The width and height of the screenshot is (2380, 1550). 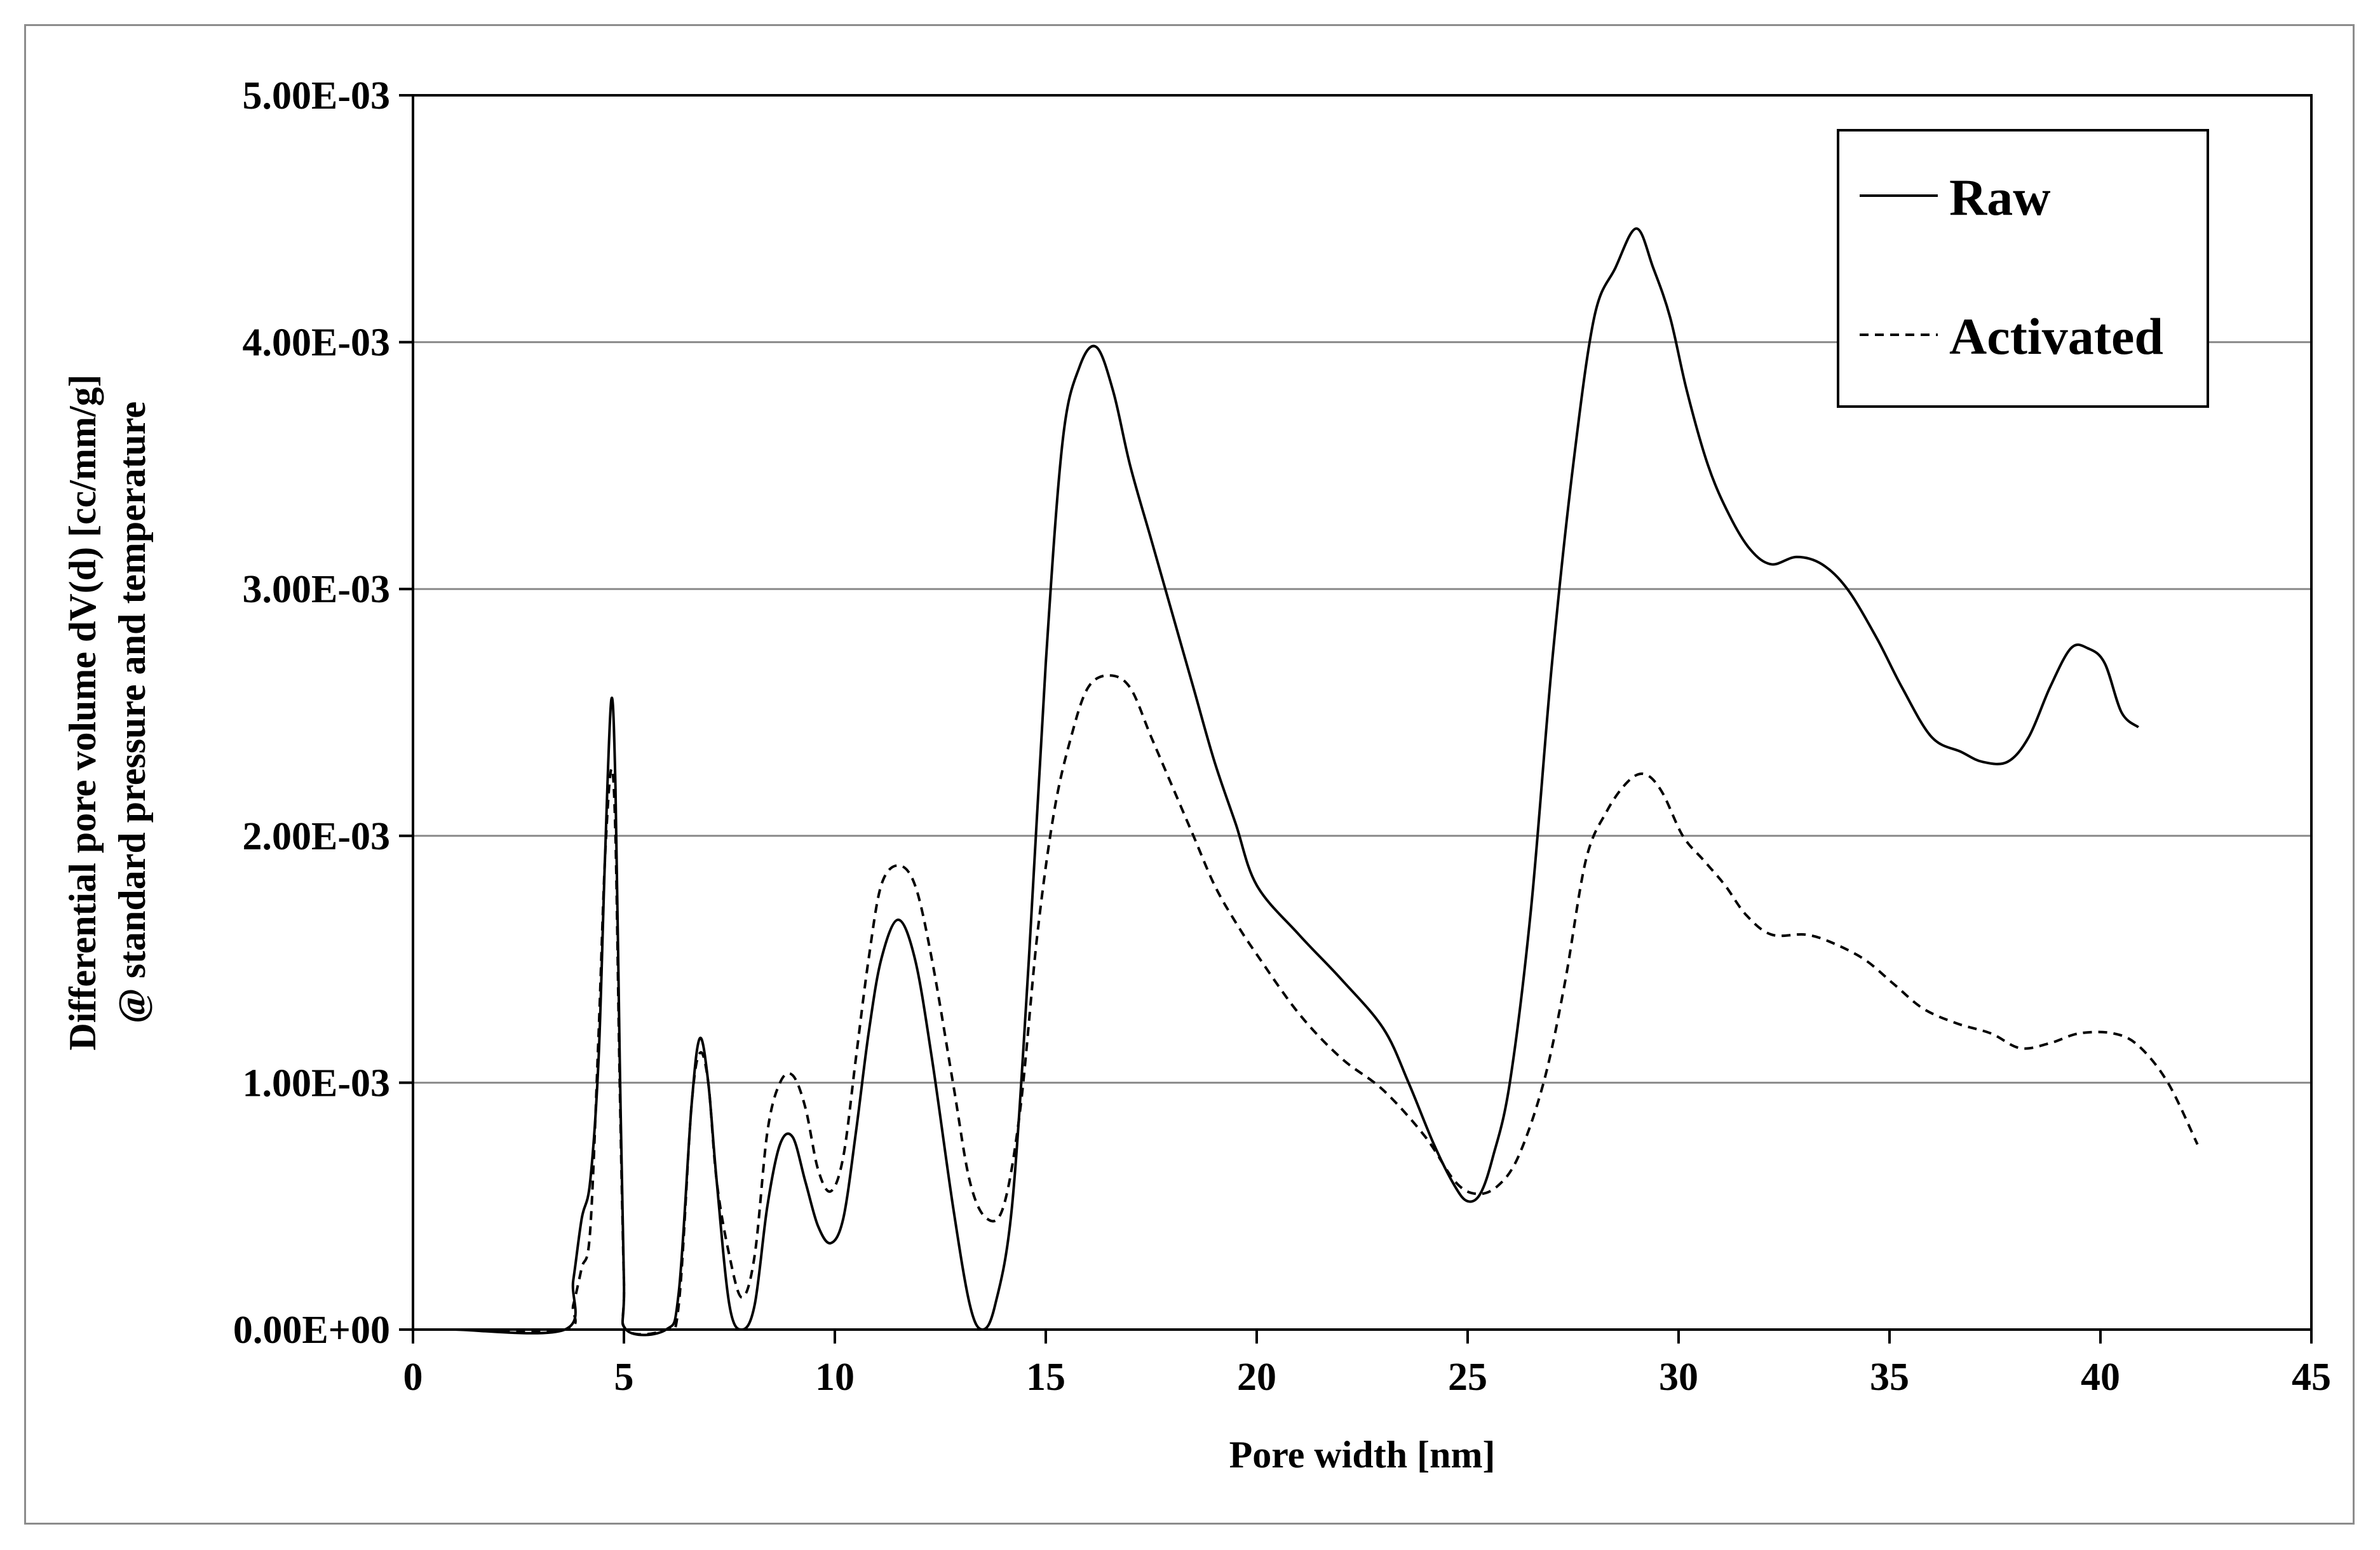 I want to click on y-tick-label: 4.00E-03, so click(x=317, y=343).